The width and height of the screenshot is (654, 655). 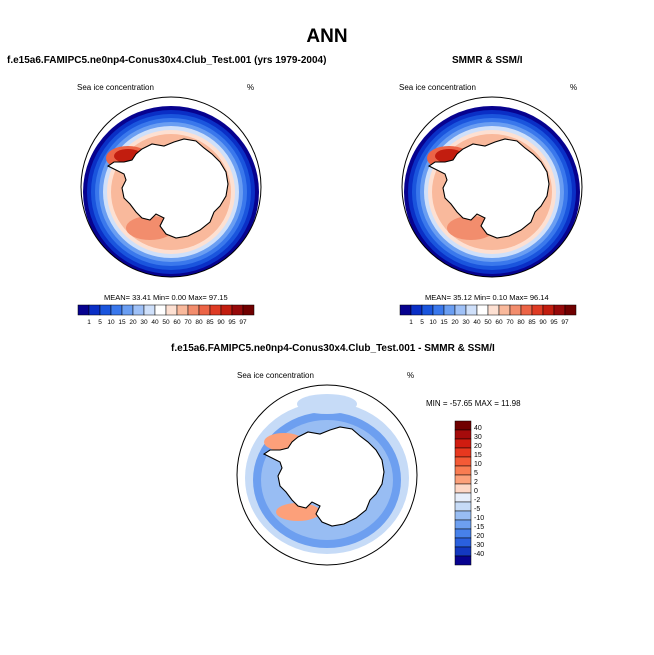 What do you see at coordinates (477, 500) in the screenshot?
I see `colorbar-tick-label: -2` at bounding box center [477, 500].